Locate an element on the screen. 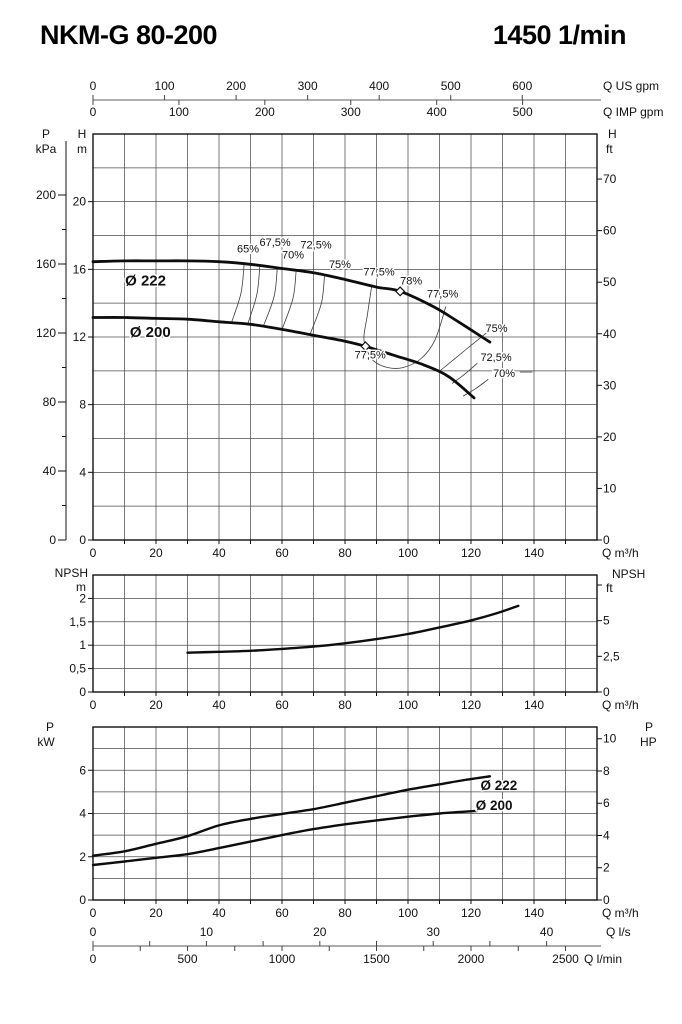 This screenshot has height=1024, width=682. us-gpm-label: 0 is located at coordinates (93, 86).